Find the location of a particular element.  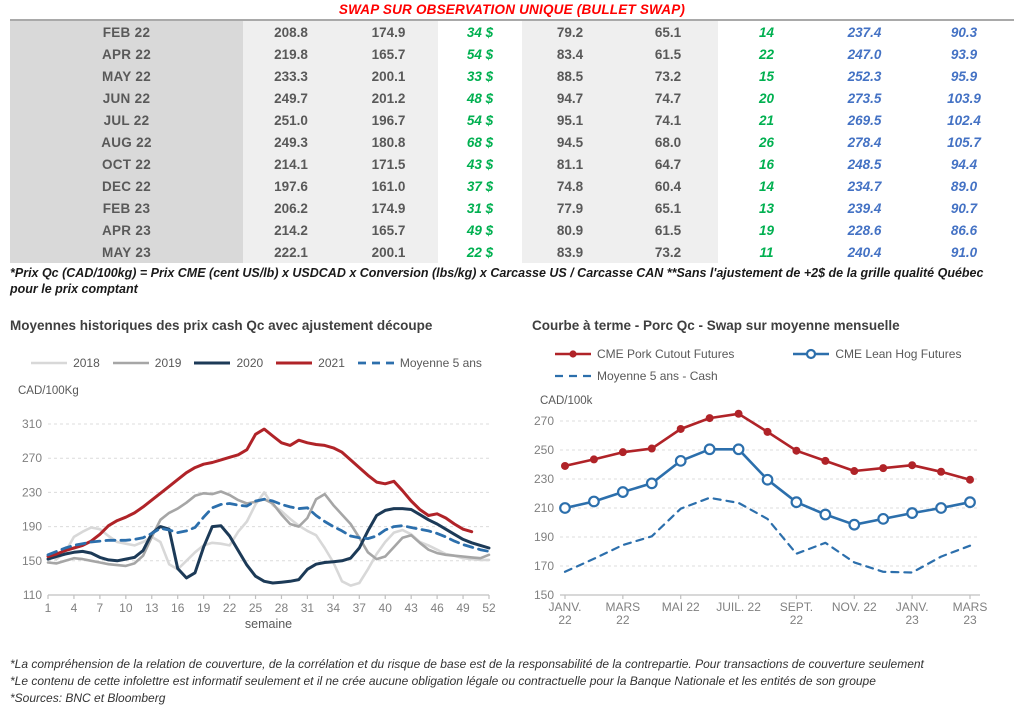

series-line-2020 is located at coordinates (268, 546).